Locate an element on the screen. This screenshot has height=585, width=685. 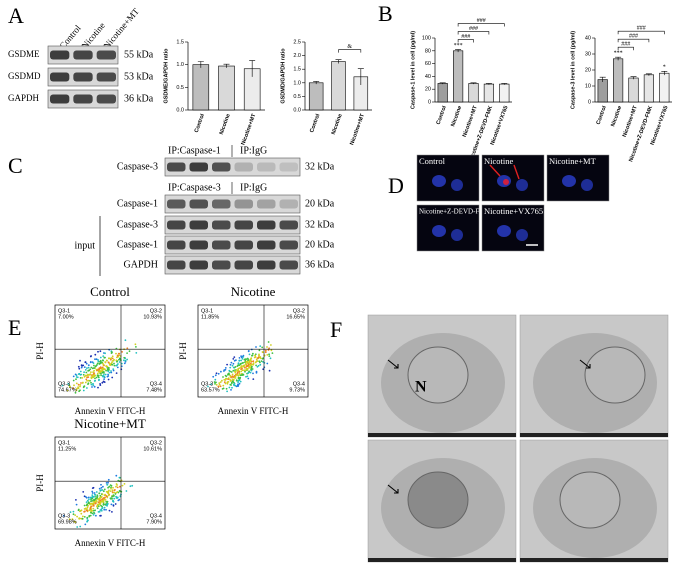
y-tick-label: 0.5 is located at coordinates (180, 88).